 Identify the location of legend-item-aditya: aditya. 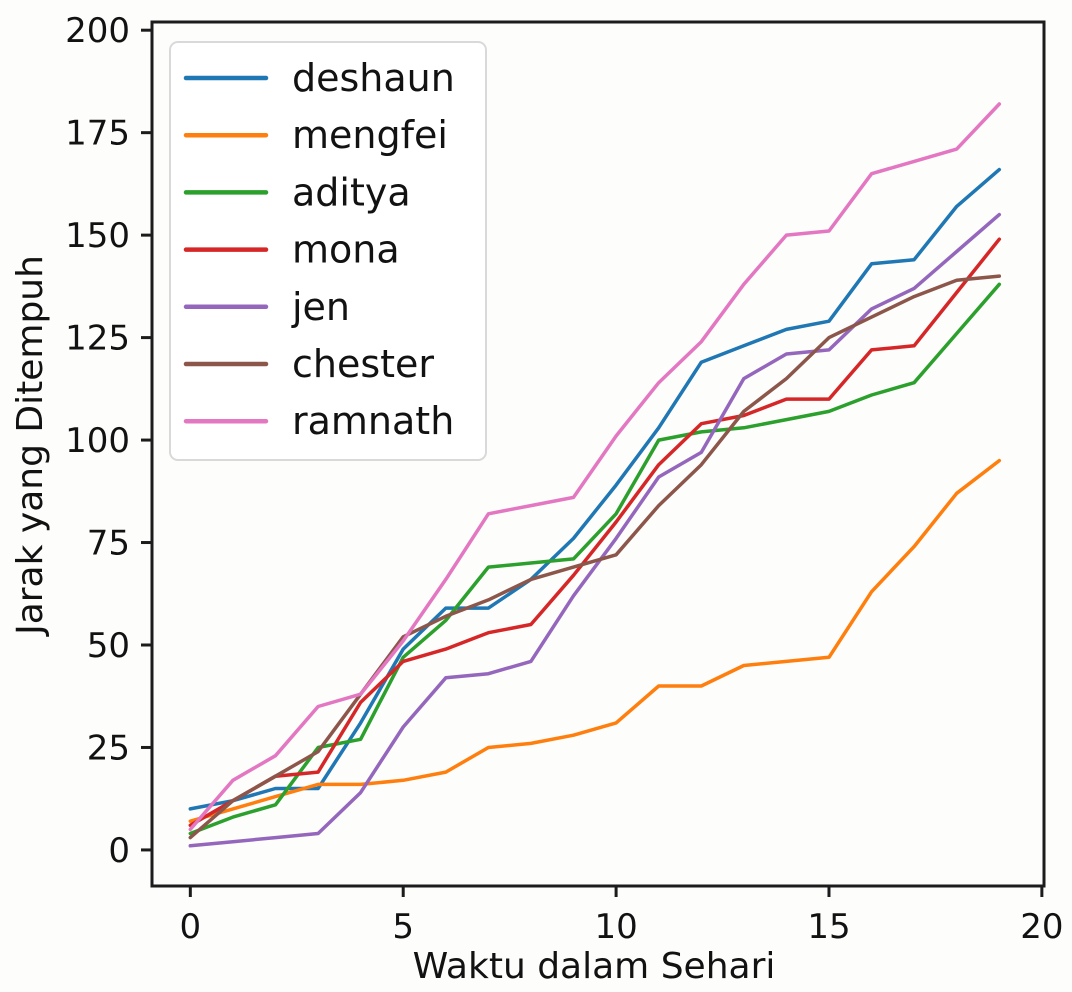
(297, 192).